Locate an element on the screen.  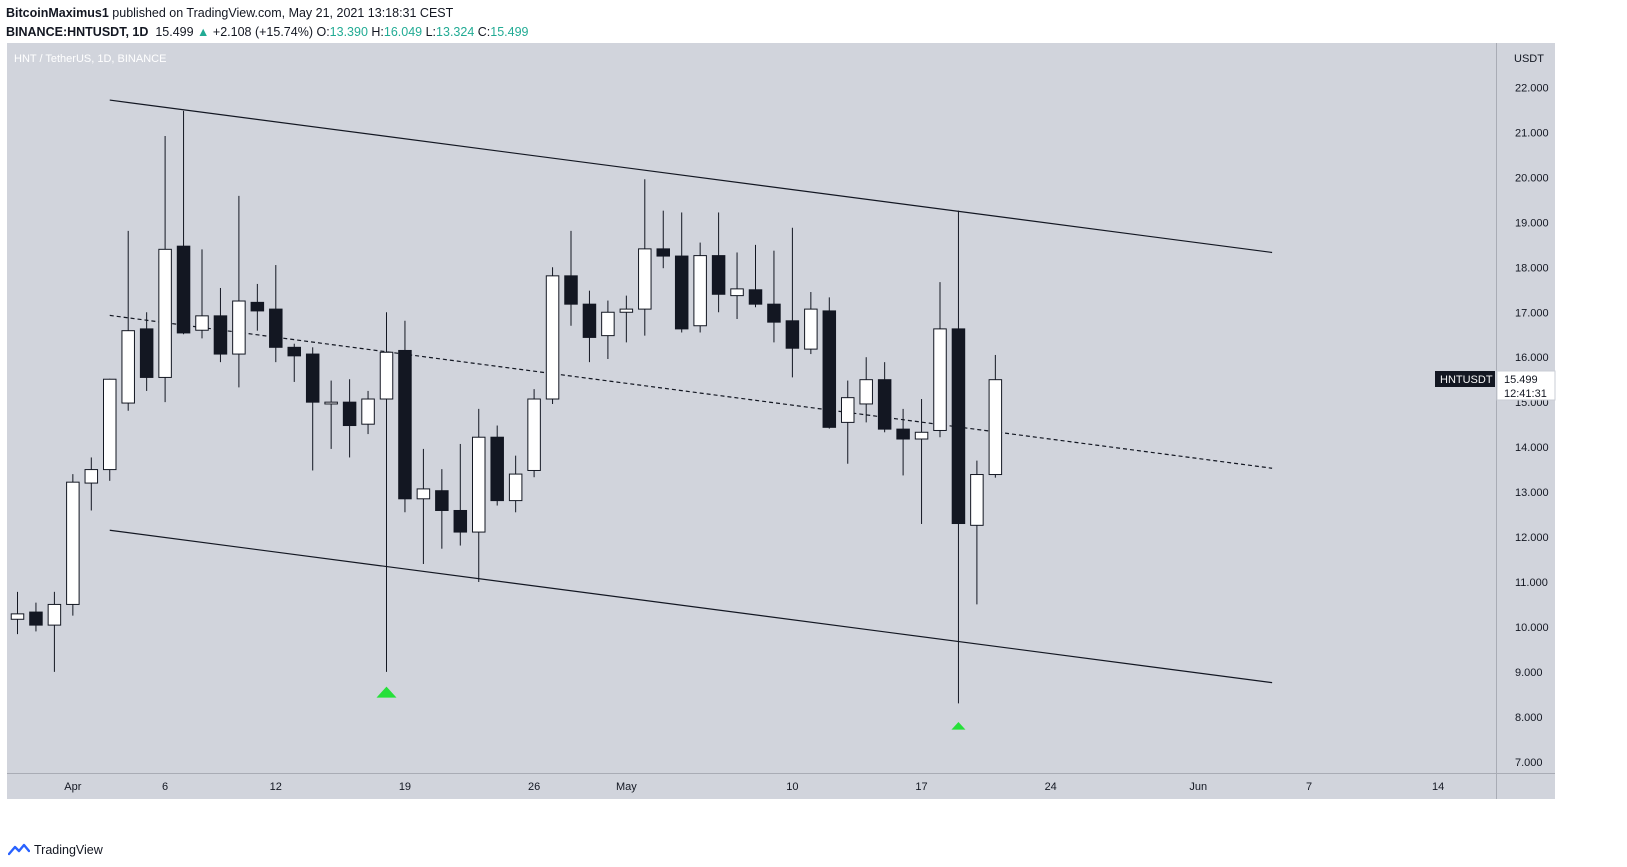
author-name: BitcoinMaximus1 is located at coordinates (57, 13).